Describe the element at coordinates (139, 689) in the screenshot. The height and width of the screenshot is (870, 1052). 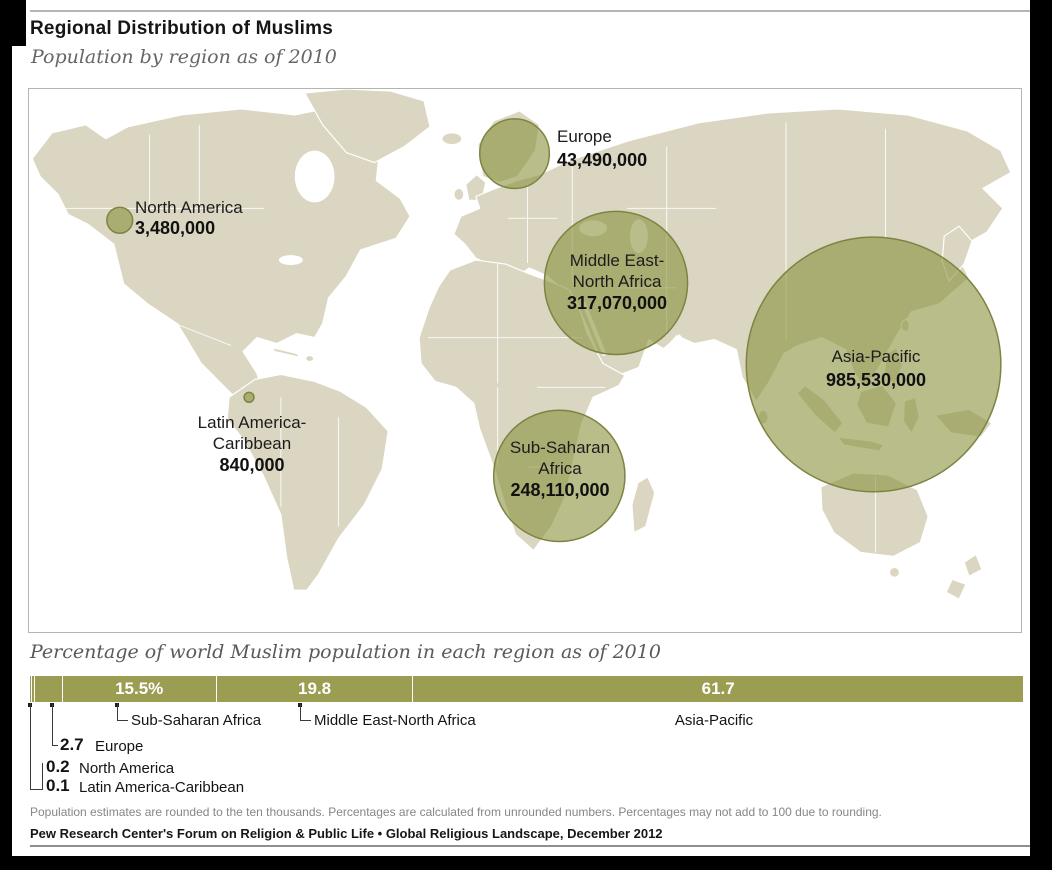
I see `bar-segment-sub-saharan-africa: 15.5%` at that location.